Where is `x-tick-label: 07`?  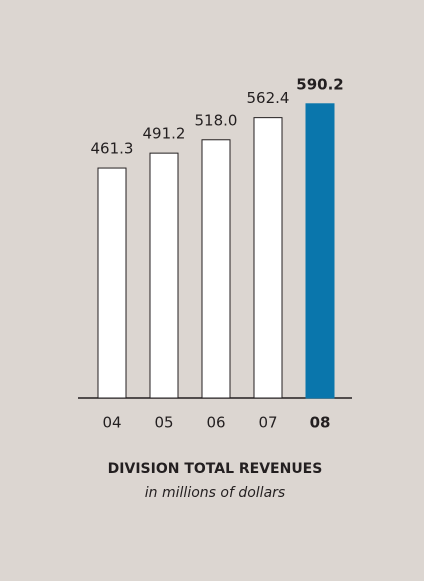 x-tick-label: 07 is located at coordinates (267, 423).